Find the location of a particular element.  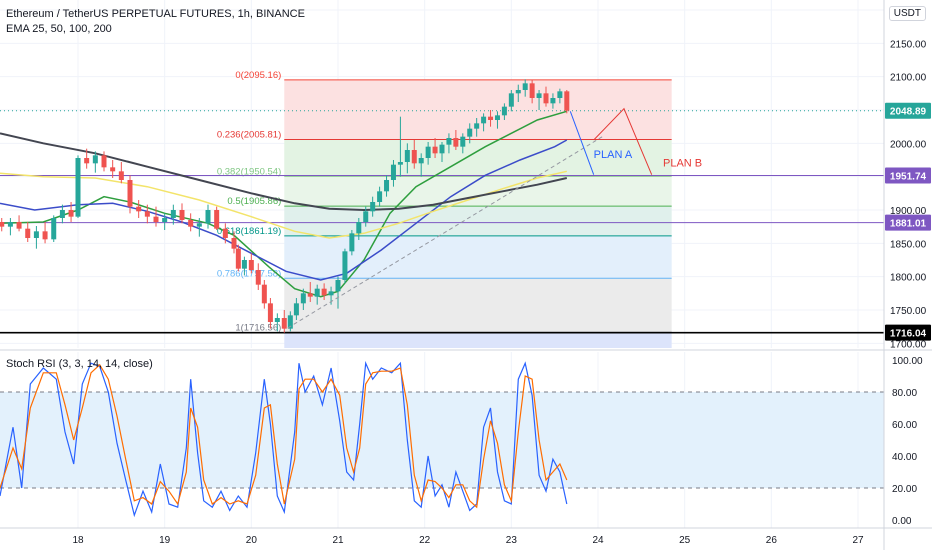

stoch-rsi-legend: Stoch RSI (3, 3, 14, 14, close) is located at coordinates (79, 364).